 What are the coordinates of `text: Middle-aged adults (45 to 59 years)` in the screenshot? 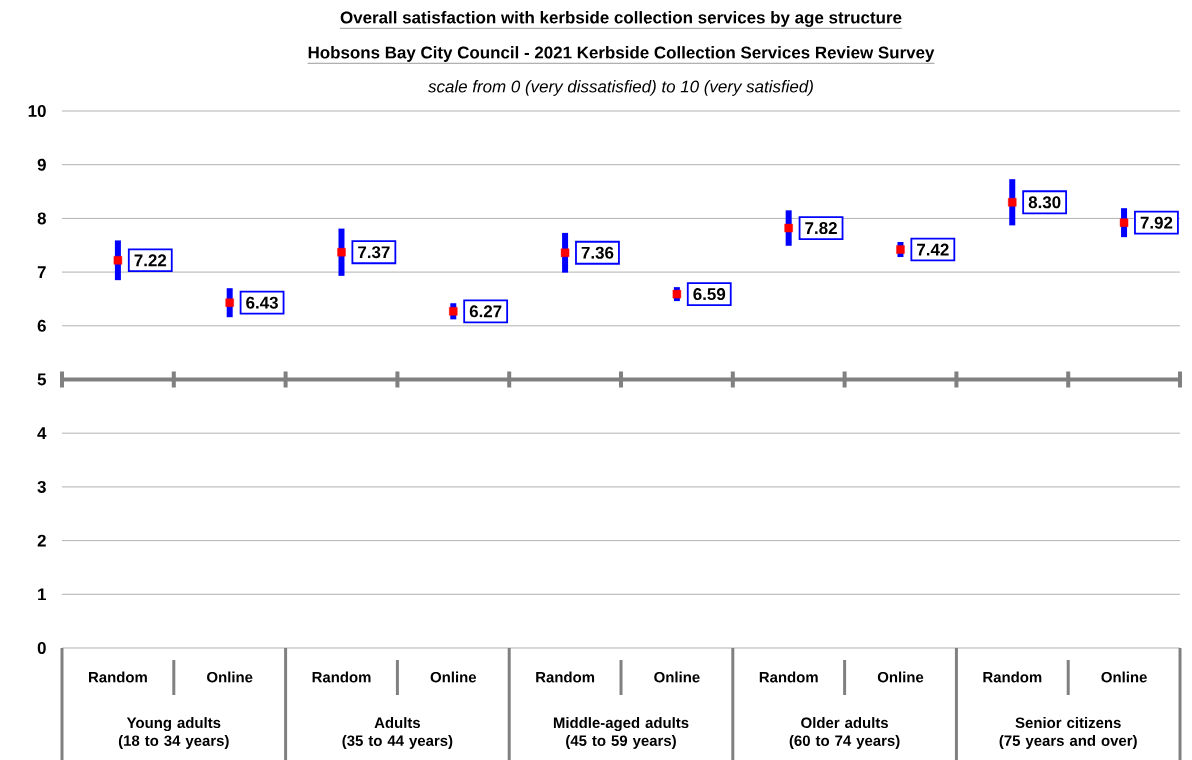 It's located at (621, 733).